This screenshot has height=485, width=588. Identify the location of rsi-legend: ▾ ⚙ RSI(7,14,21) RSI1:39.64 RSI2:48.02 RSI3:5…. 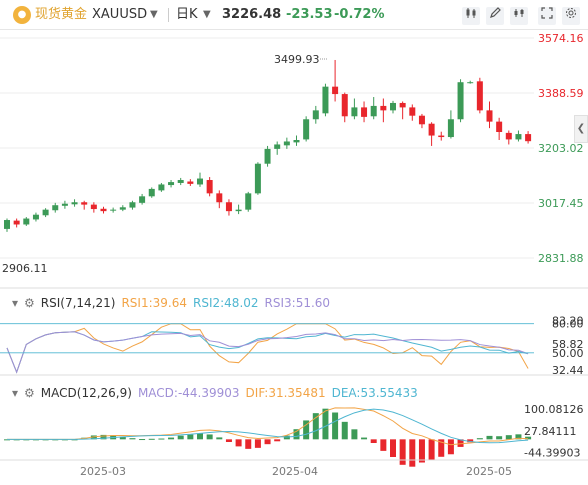
(168, 303).